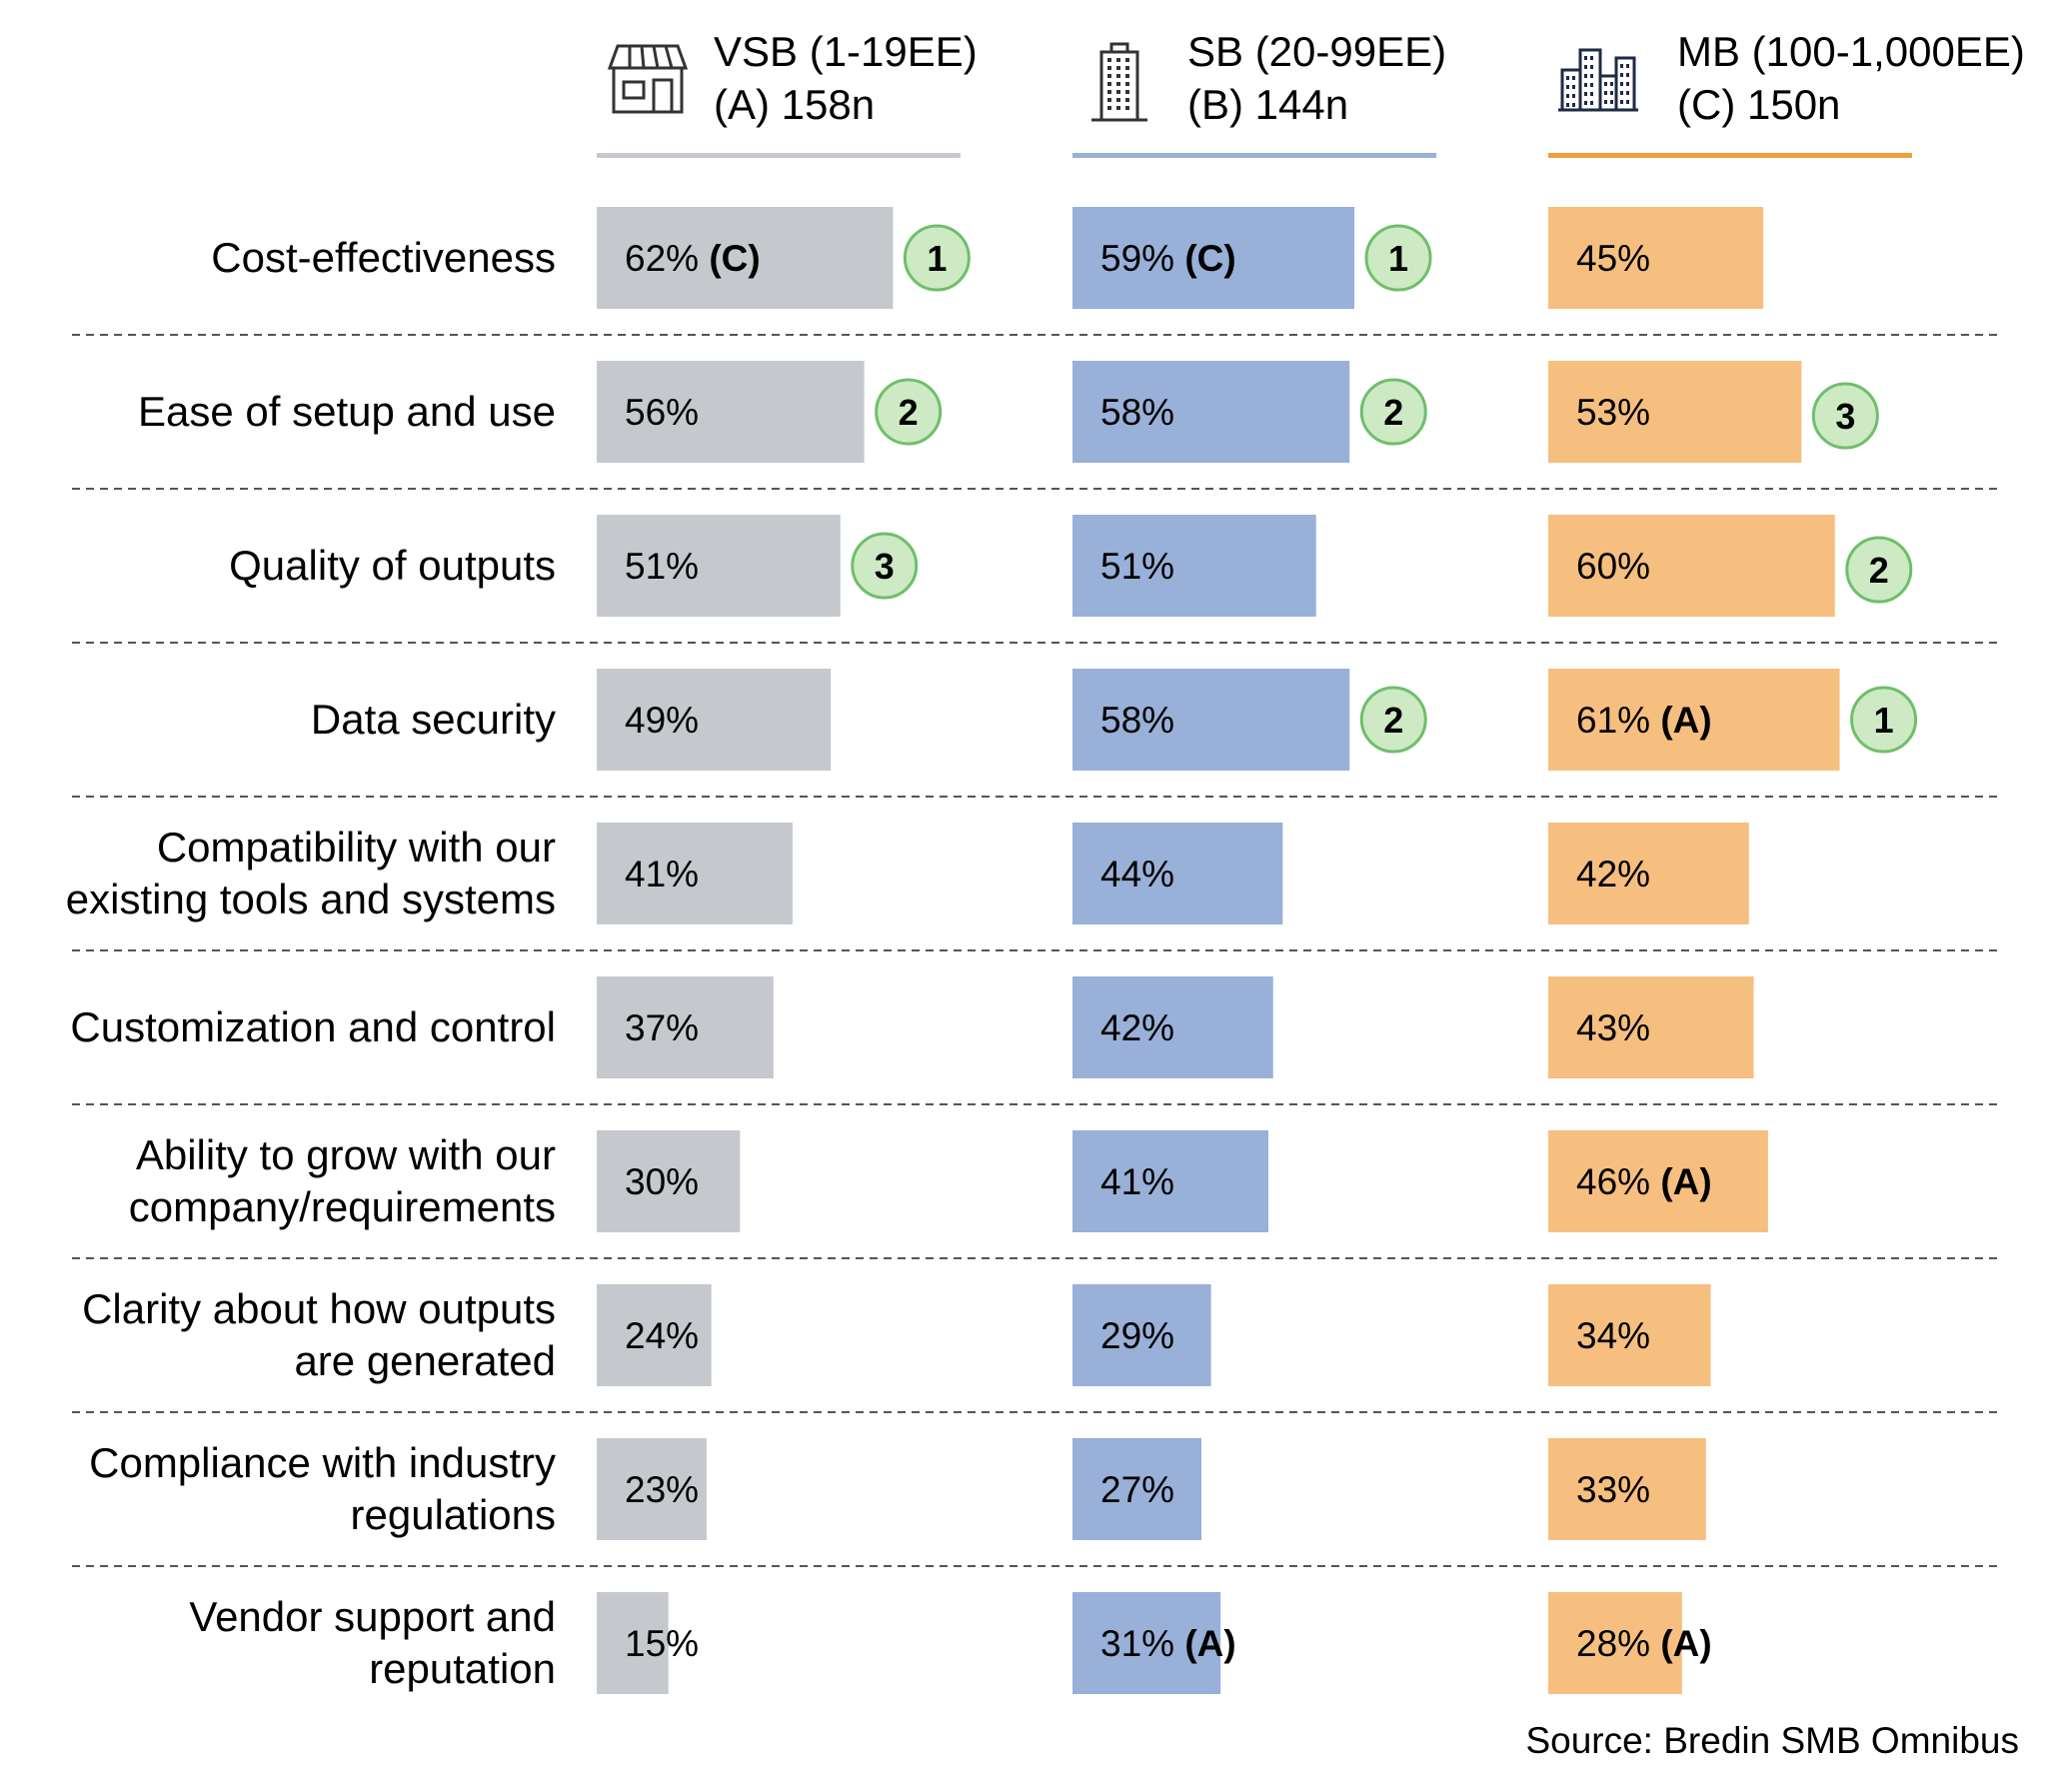 The image size is (2072, 1781). I want to click on series-header: MB (100-1,000EE) (C) 150n, so click(1786, 93).